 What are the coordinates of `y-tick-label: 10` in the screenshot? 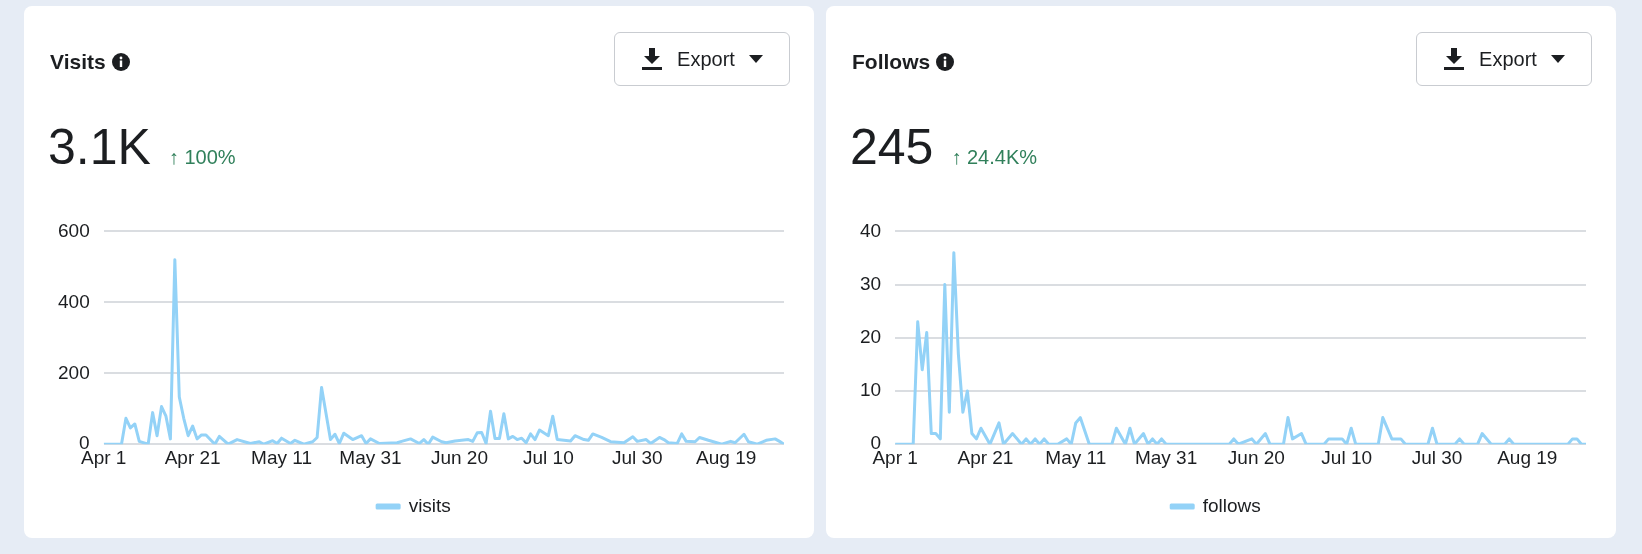 It's located at (870, 390).